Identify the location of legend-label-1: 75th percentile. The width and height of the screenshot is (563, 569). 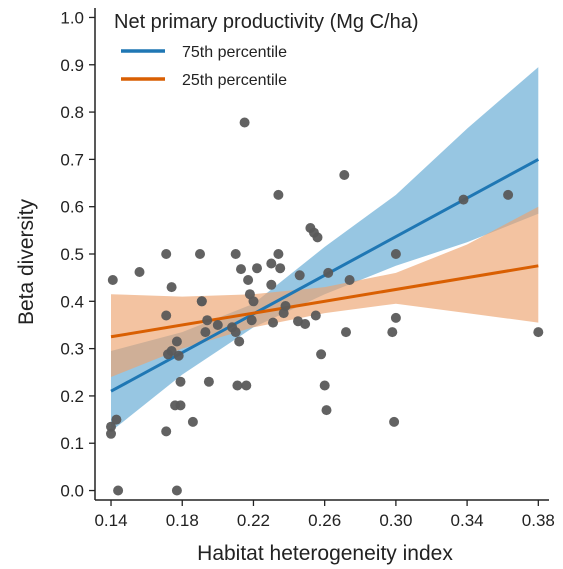
(234, 52).